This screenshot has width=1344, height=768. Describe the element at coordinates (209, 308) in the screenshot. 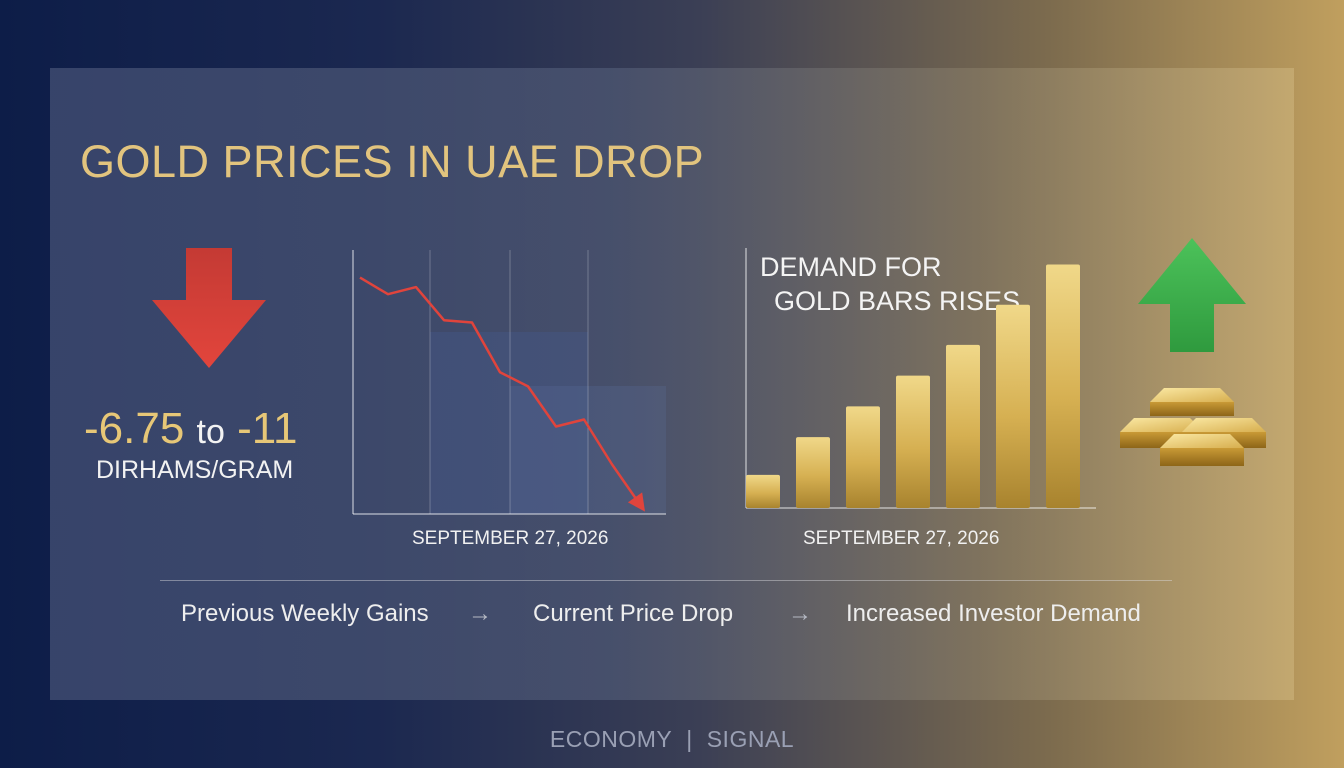

I see `arrow-down-icon` at that location.